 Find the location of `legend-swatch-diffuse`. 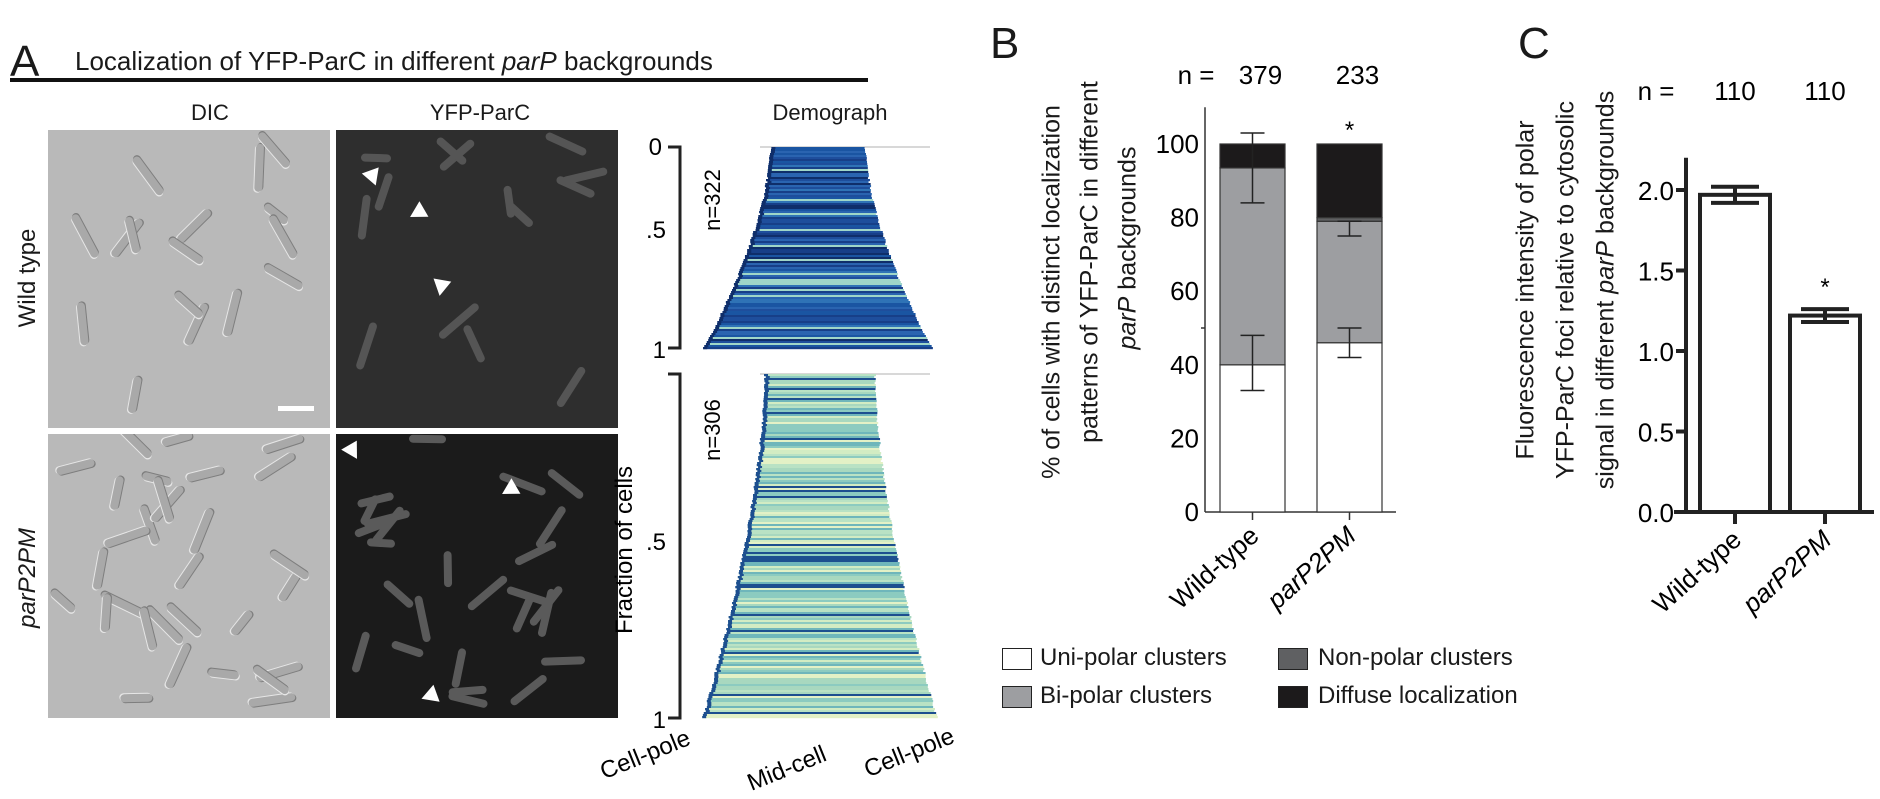

legend-swatch-diffuse is located at coordinates (1293, 697).